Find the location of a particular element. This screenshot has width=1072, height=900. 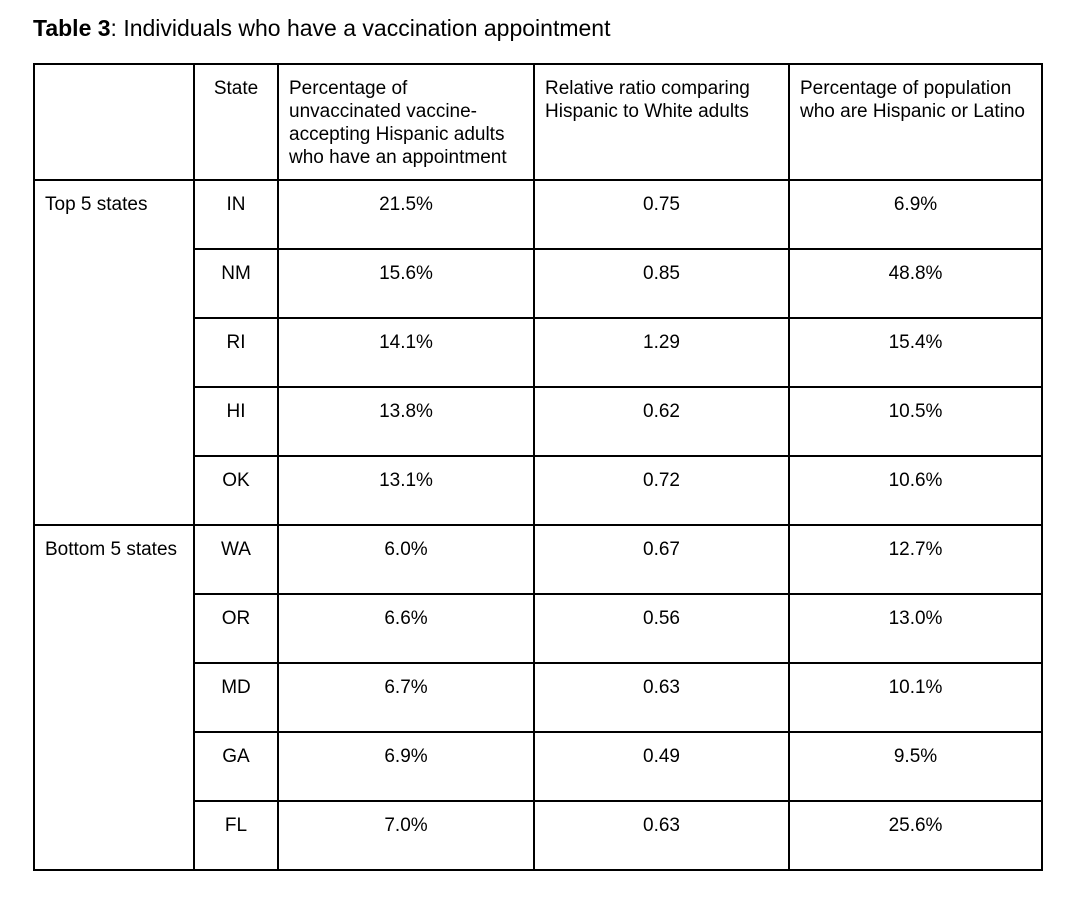

state-cell: OK is located at coordinates (236, 490).